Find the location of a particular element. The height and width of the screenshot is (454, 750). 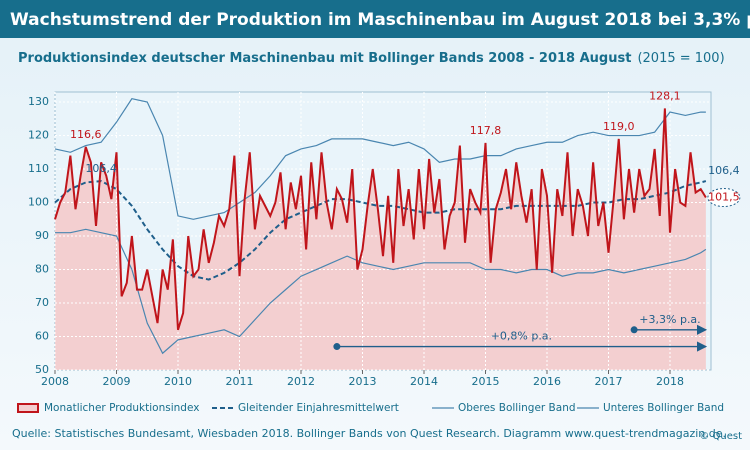

legend-label: Monatlicher Produktionsindex is located at coordinates (121, 408).